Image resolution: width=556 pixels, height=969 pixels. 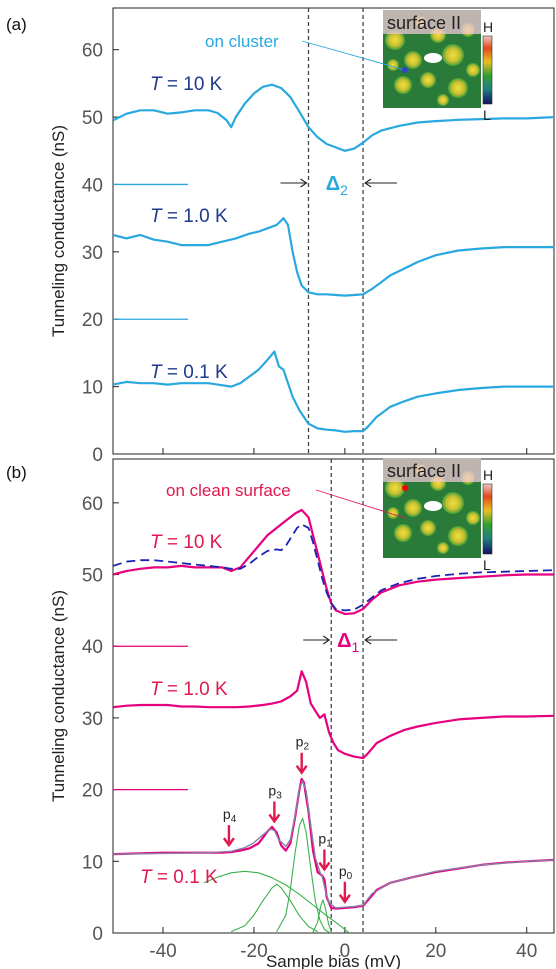 I want to click on a-y-tick-label: 10, so click(x=92, y=388).